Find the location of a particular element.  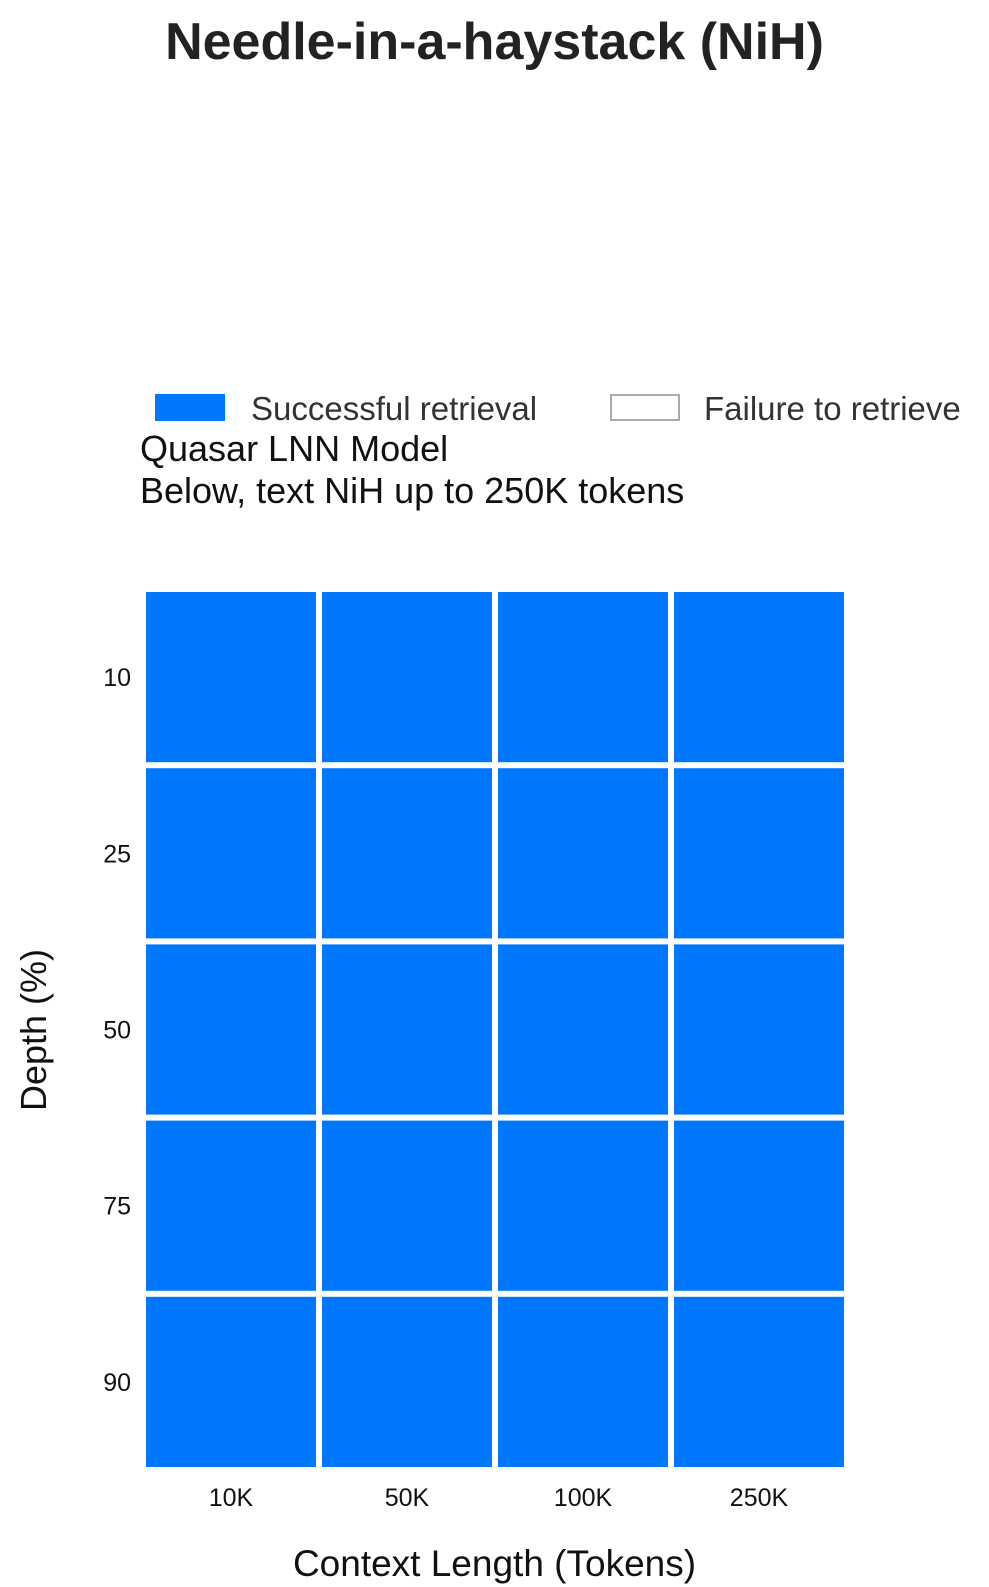

heatmap-cell-90-10K is located at coordinates (231, 1381).